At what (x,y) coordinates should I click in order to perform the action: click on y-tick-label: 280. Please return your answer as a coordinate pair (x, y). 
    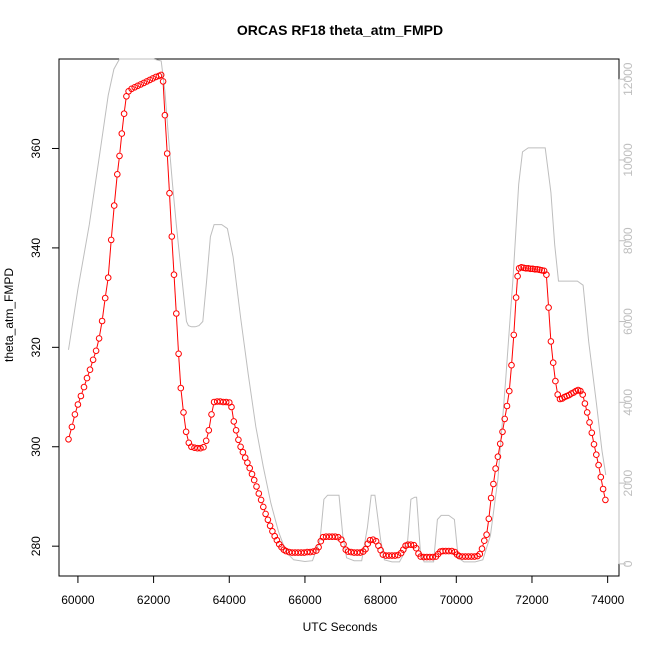
    Looking at the image, I should click on (36, 546).